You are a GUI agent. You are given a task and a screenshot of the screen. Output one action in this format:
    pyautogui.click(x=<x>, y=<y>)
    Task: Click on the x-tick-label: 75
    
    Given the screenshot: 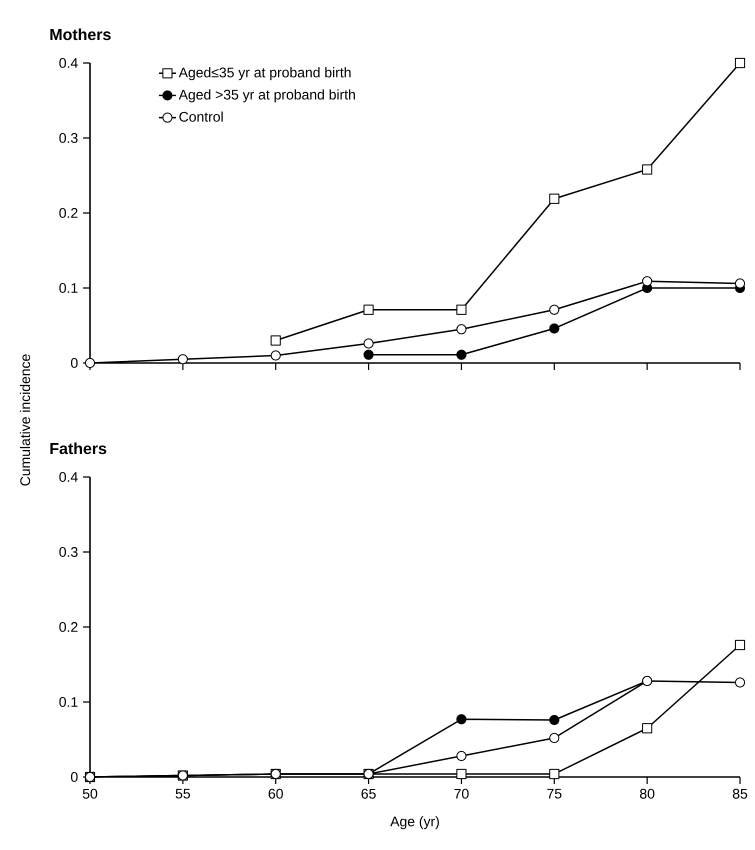 What is the action you would take?
    pyautogui.click(x=554, y=793)
    